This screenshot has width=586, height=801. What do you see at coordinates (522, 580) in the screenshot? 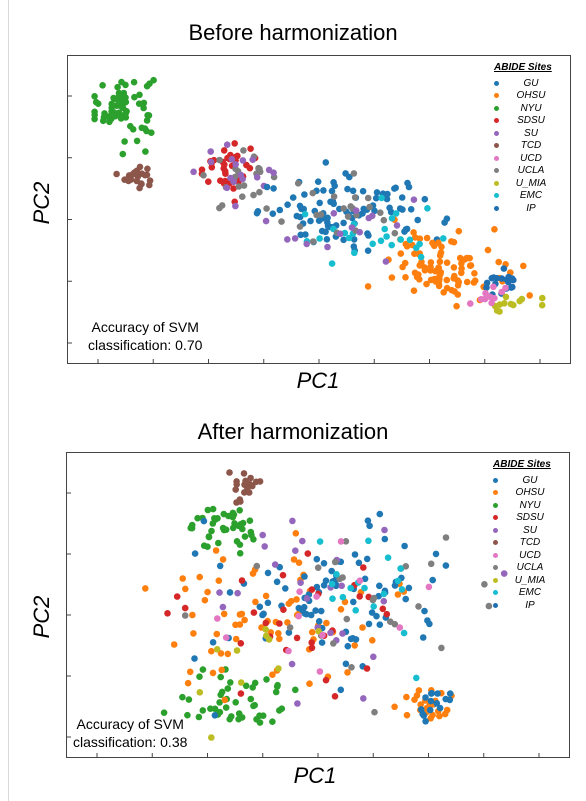
I see `legend-item: U_MIA` at bounding box center [522, 580].